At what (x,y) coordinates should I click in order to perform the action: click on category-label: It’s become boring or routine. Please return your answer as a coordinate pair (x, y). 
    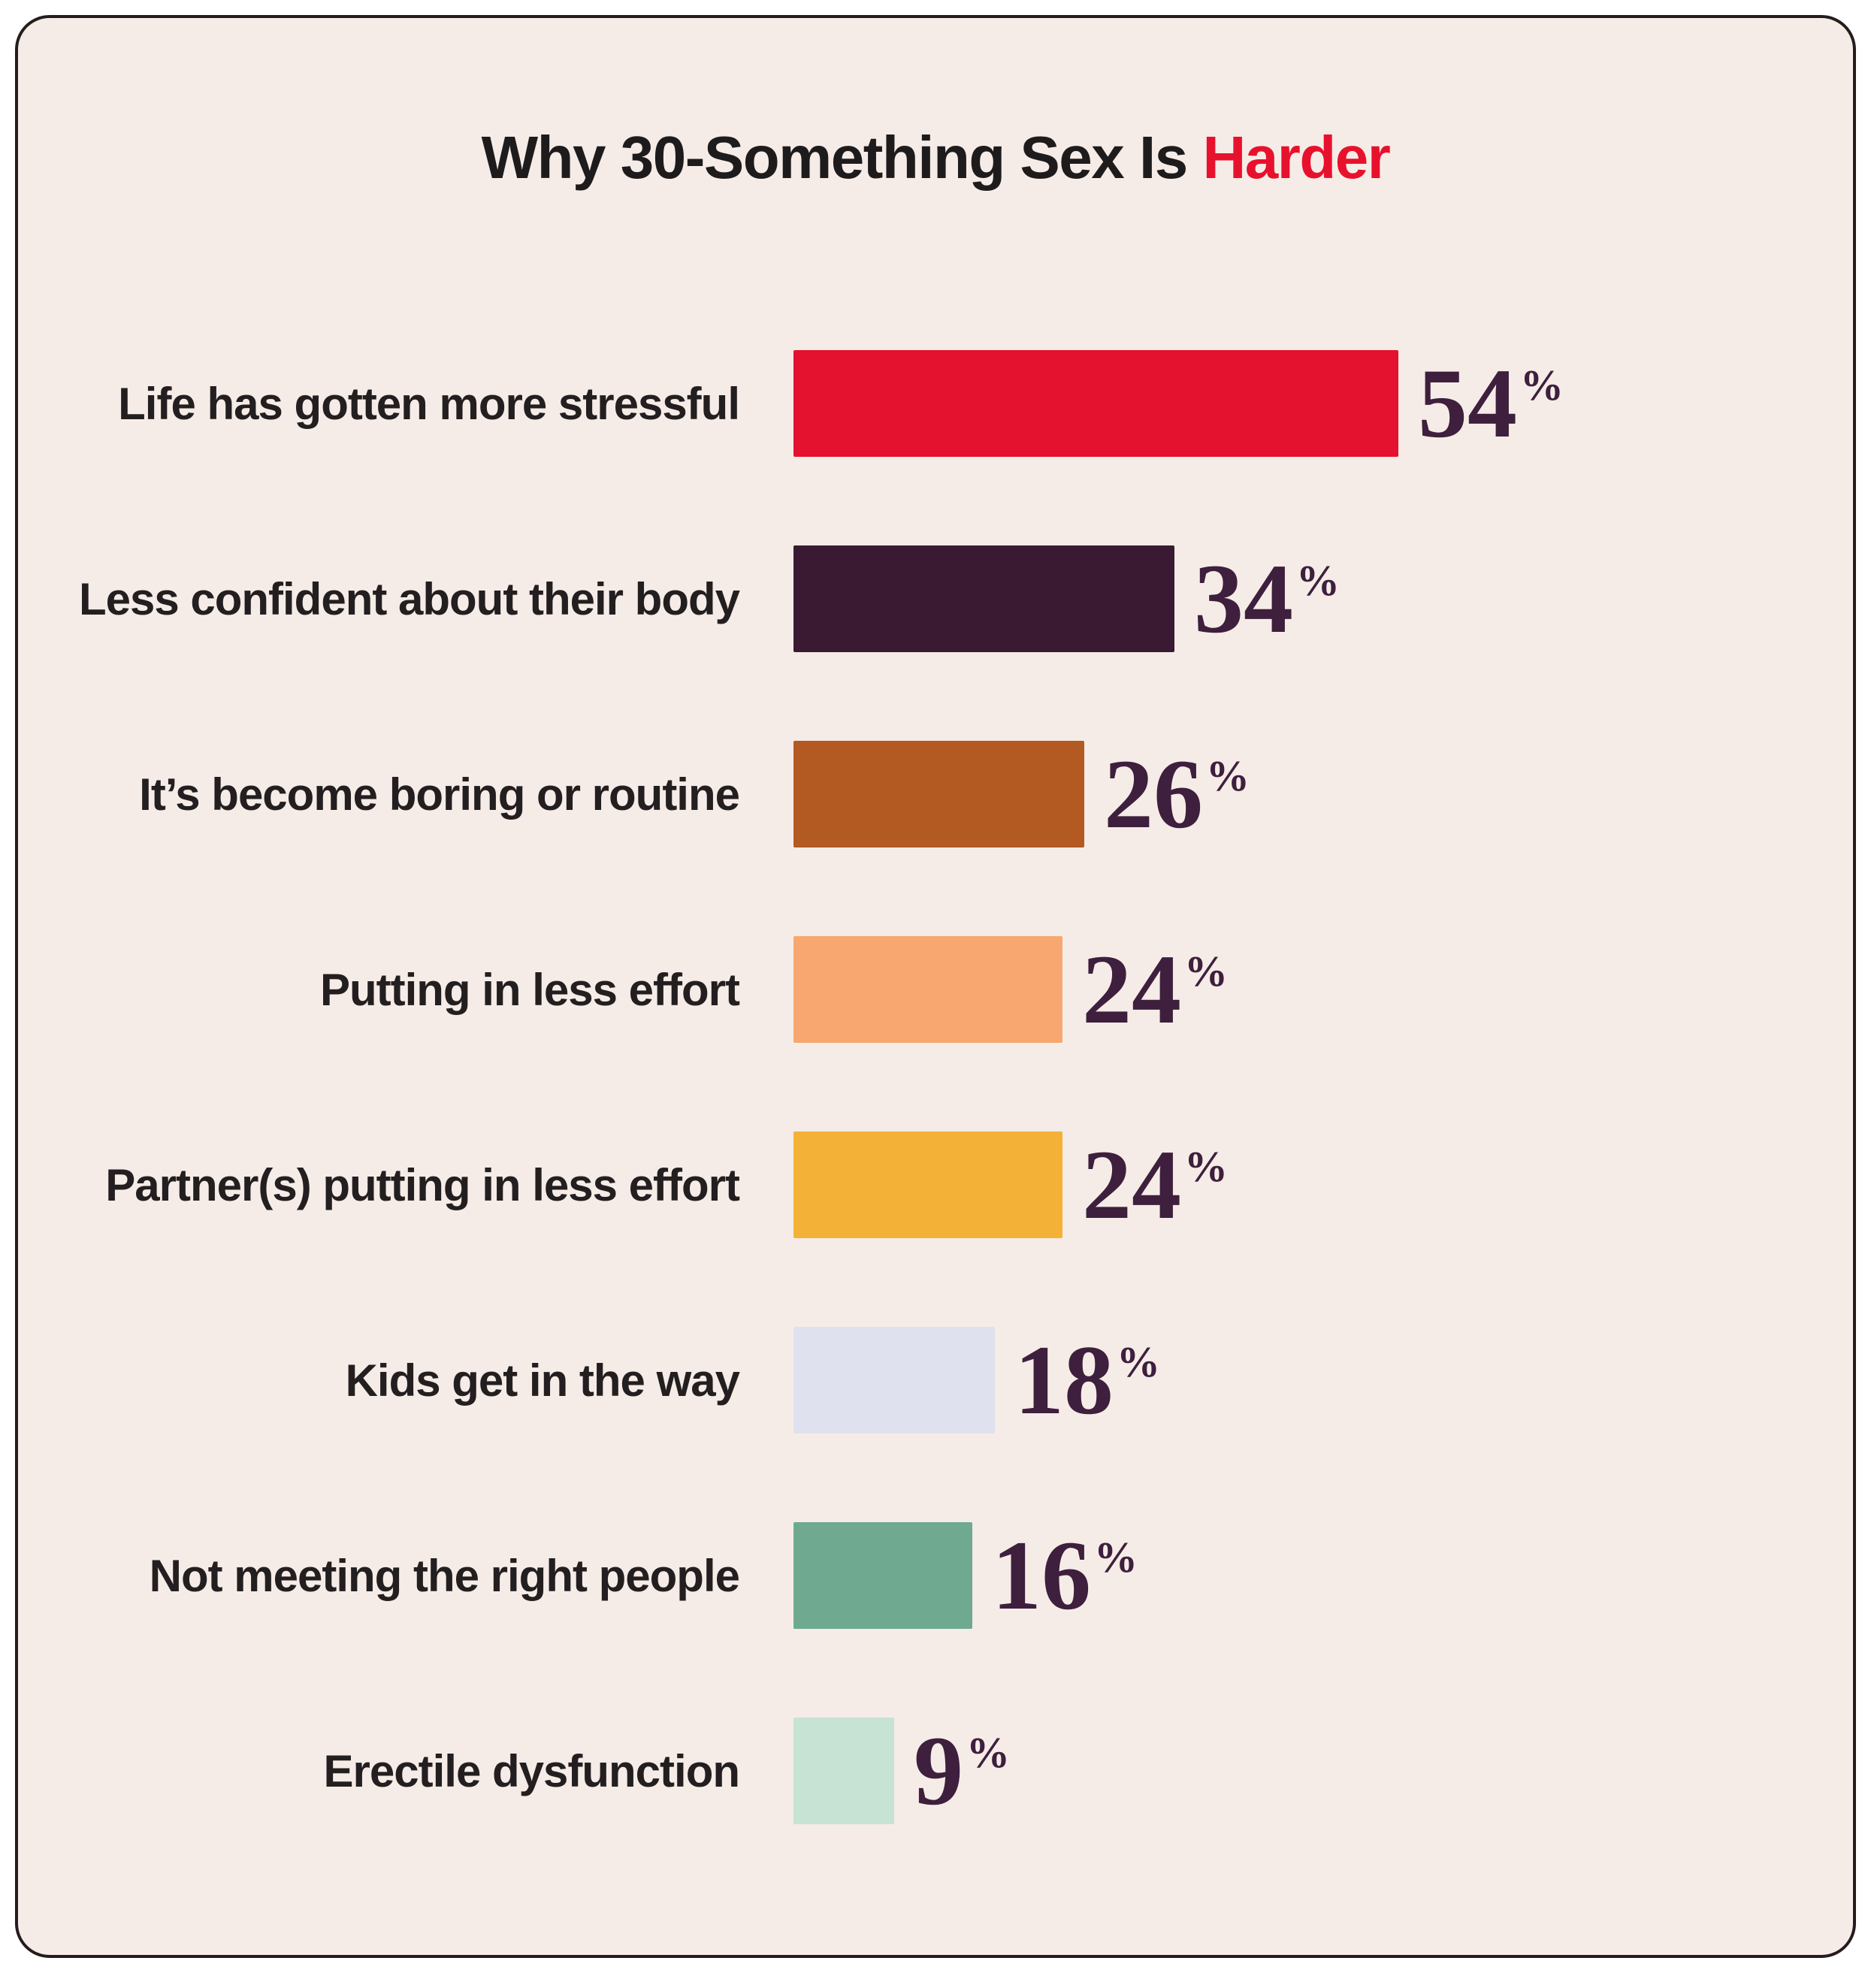
    Looking at the image, I should click on (439, 794).